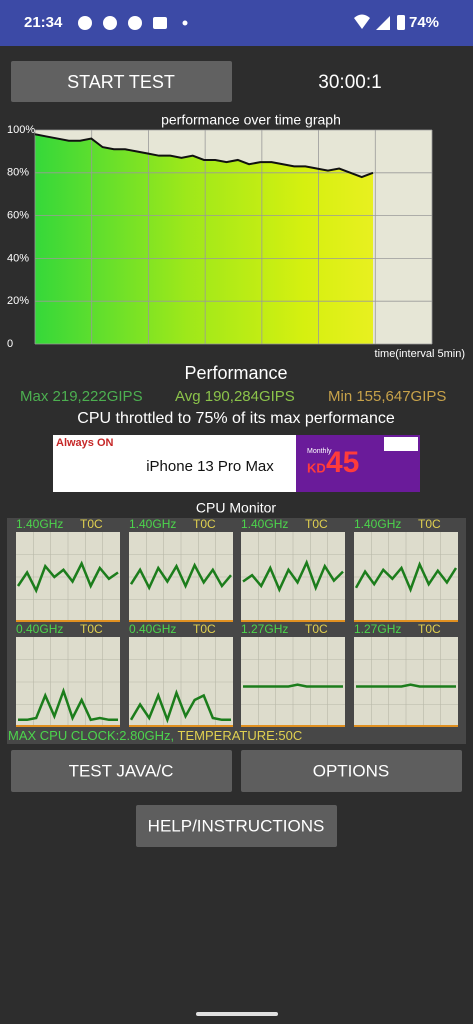 The width and height of the screenshot is (473, 1024). What do you see at coordinates (85, 443) in the screenshot?
I see `ad-badge: Always ON` at bounding box center [85, 443].